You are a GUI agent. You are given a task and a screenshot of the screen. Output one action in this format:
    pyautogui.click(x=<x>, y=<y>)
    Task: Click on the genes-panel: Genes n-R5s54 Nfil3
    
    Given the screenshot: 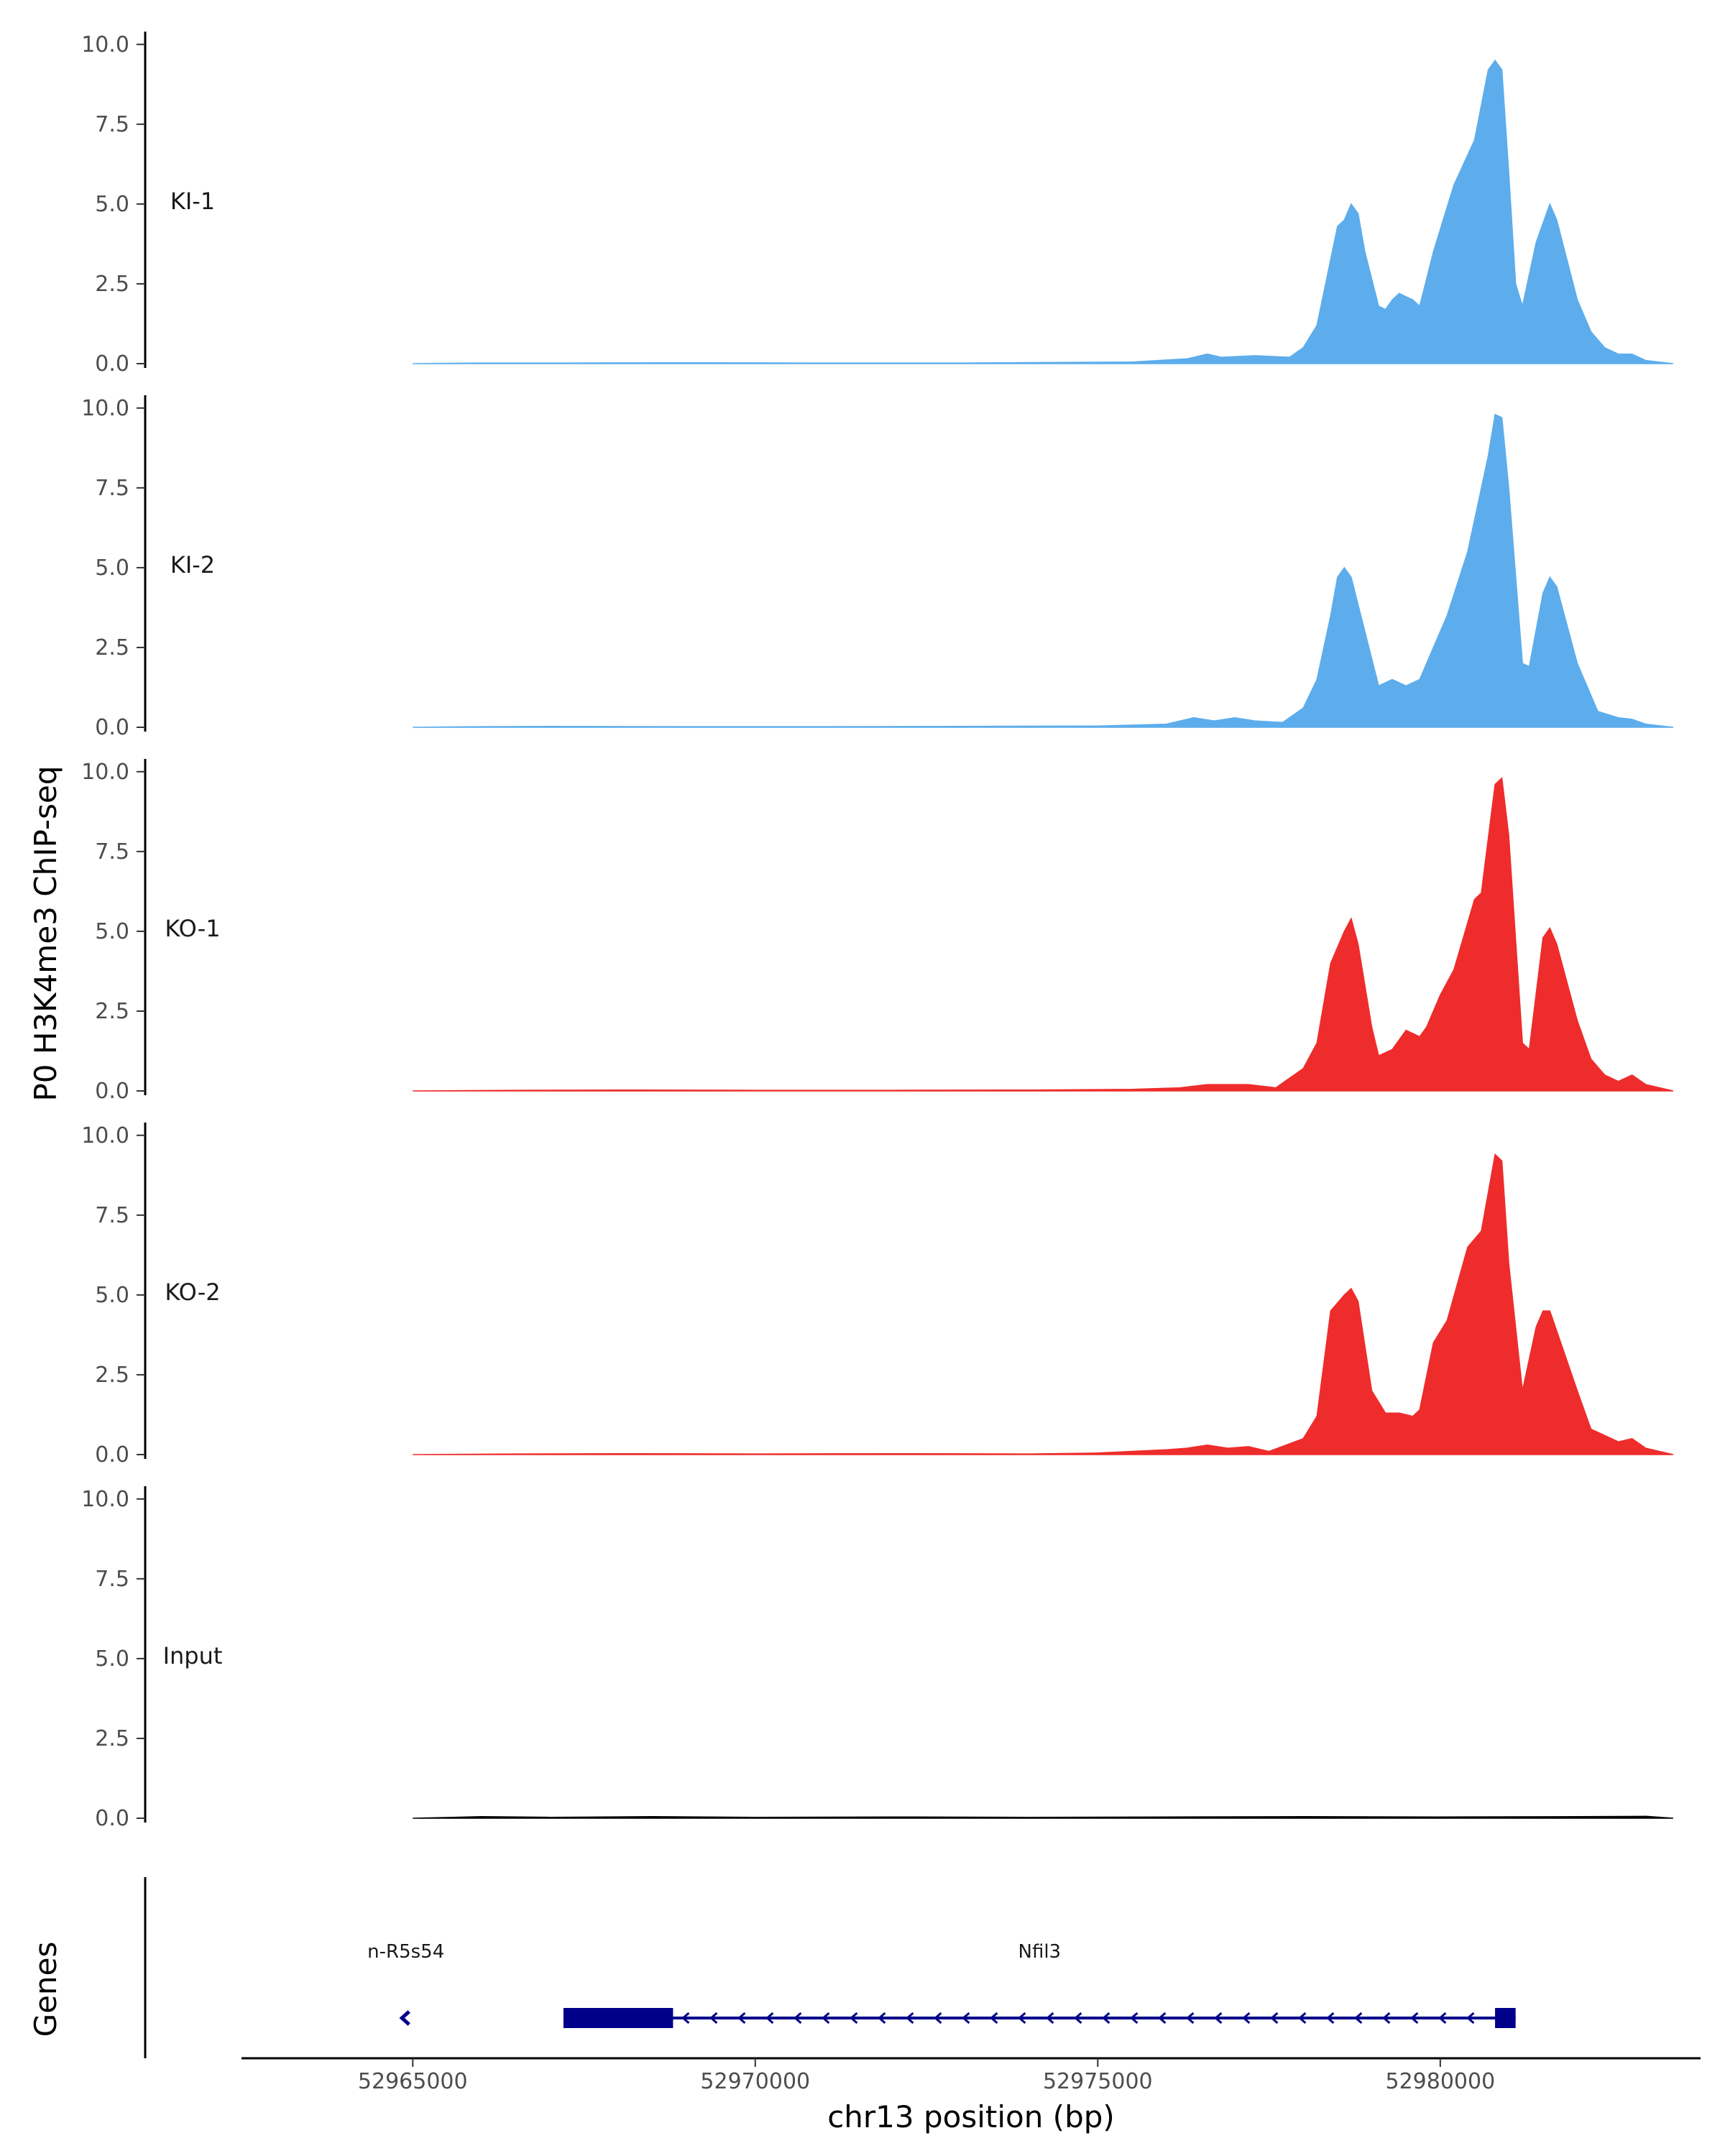 What is the action you would take?
    pyautogui.click(x=772, y=1967)
    